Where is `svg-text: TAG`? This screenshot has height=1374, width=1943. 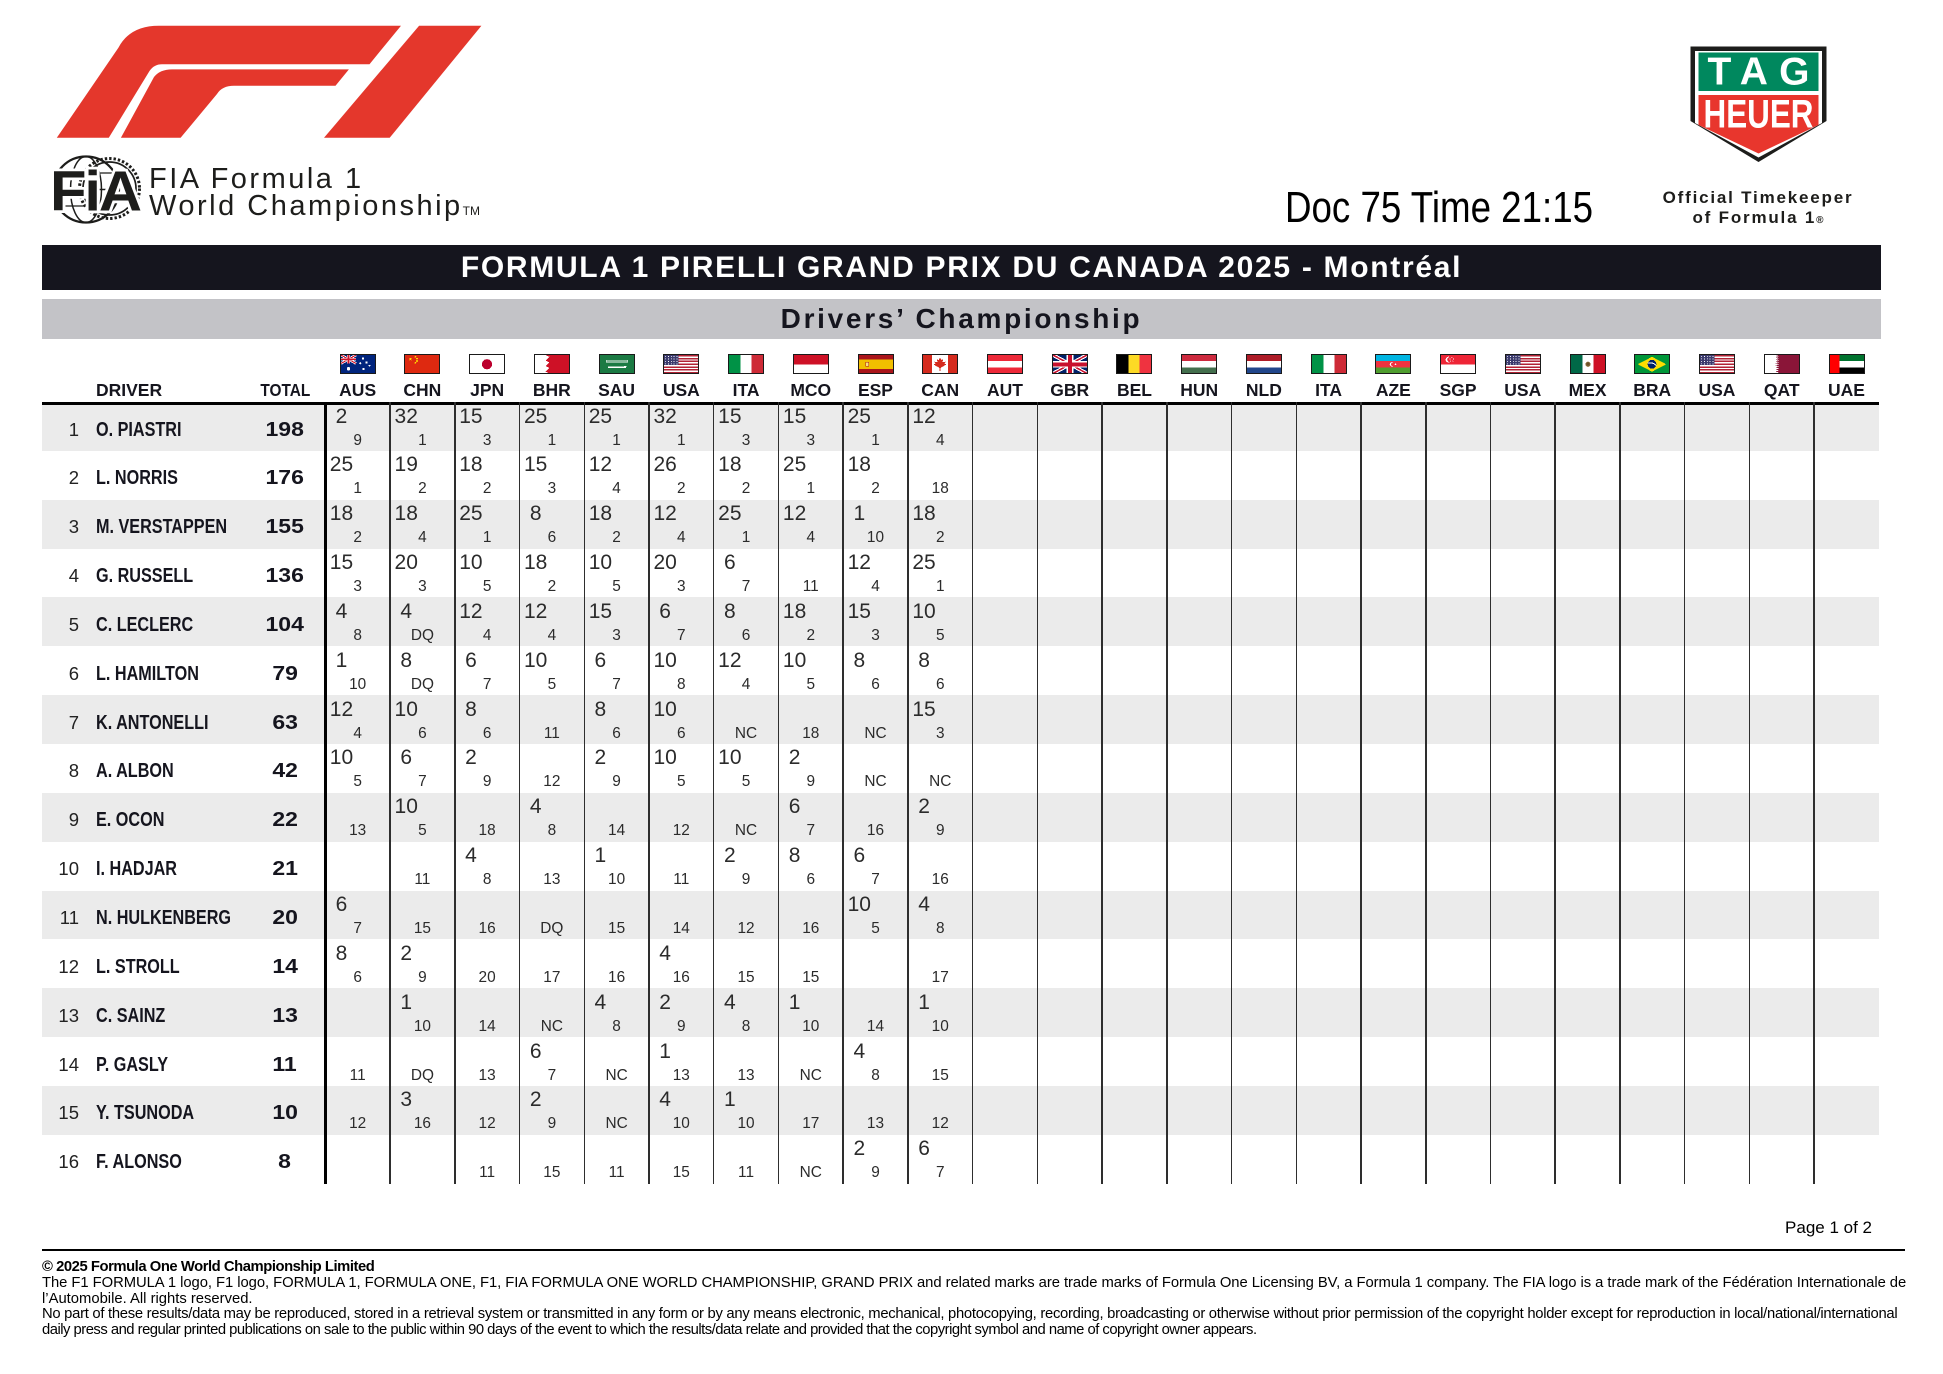
svg-text: TAG is located at coordinates (1759, 72).